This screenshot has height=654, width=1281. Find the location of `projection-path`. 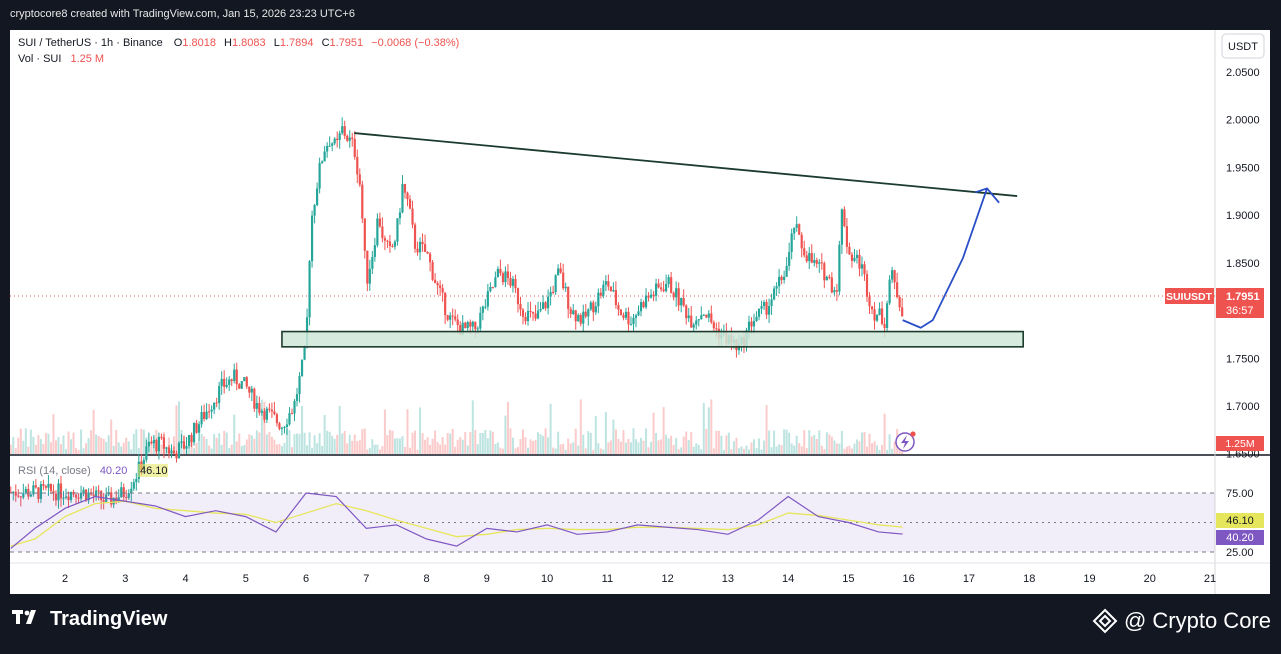

projection-path is located at coordinates (945, 258).